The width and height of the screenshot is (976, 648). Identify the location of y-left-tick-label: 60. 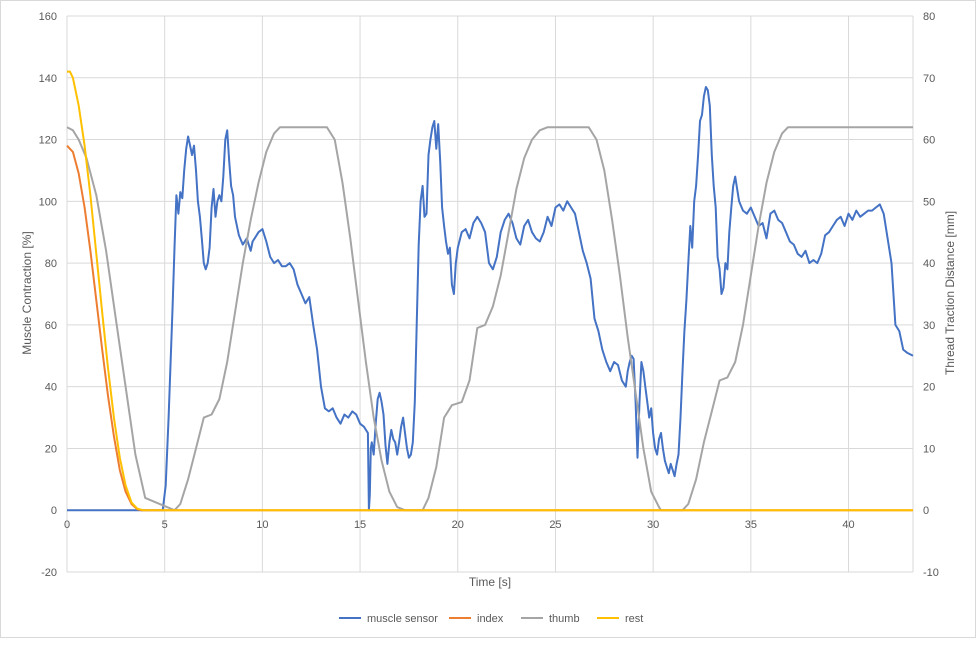
(51, 326).